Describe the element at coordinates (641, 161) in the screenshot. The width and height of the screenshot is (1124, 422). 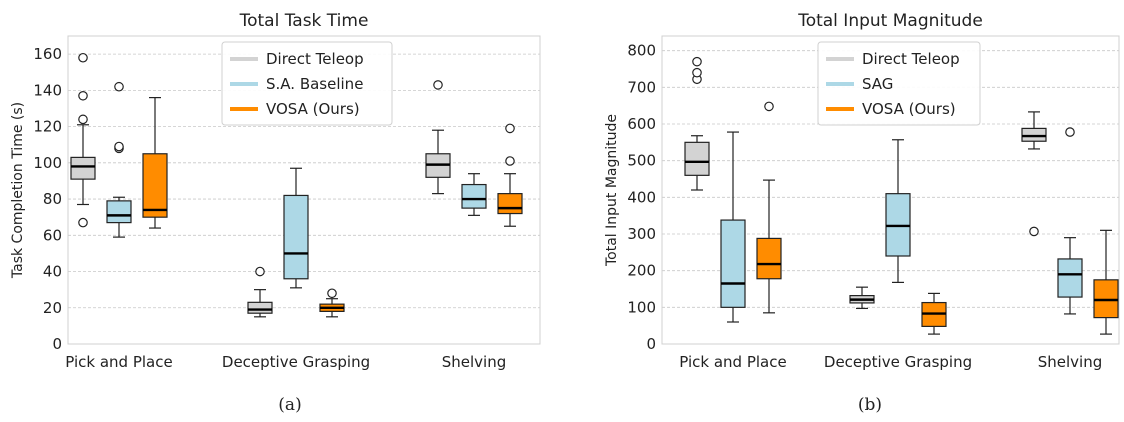
I see `y-tick-label: 500` at that location.